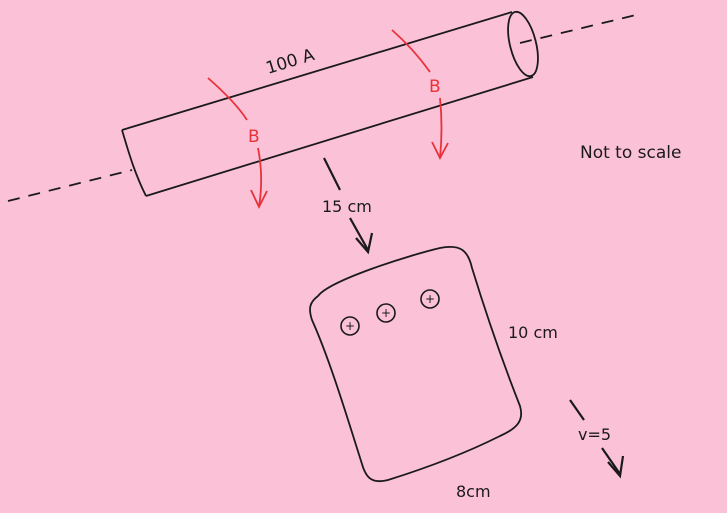 The image size is (727, 513). I want to click on scale-note: Not to scale, so click(630, 153).